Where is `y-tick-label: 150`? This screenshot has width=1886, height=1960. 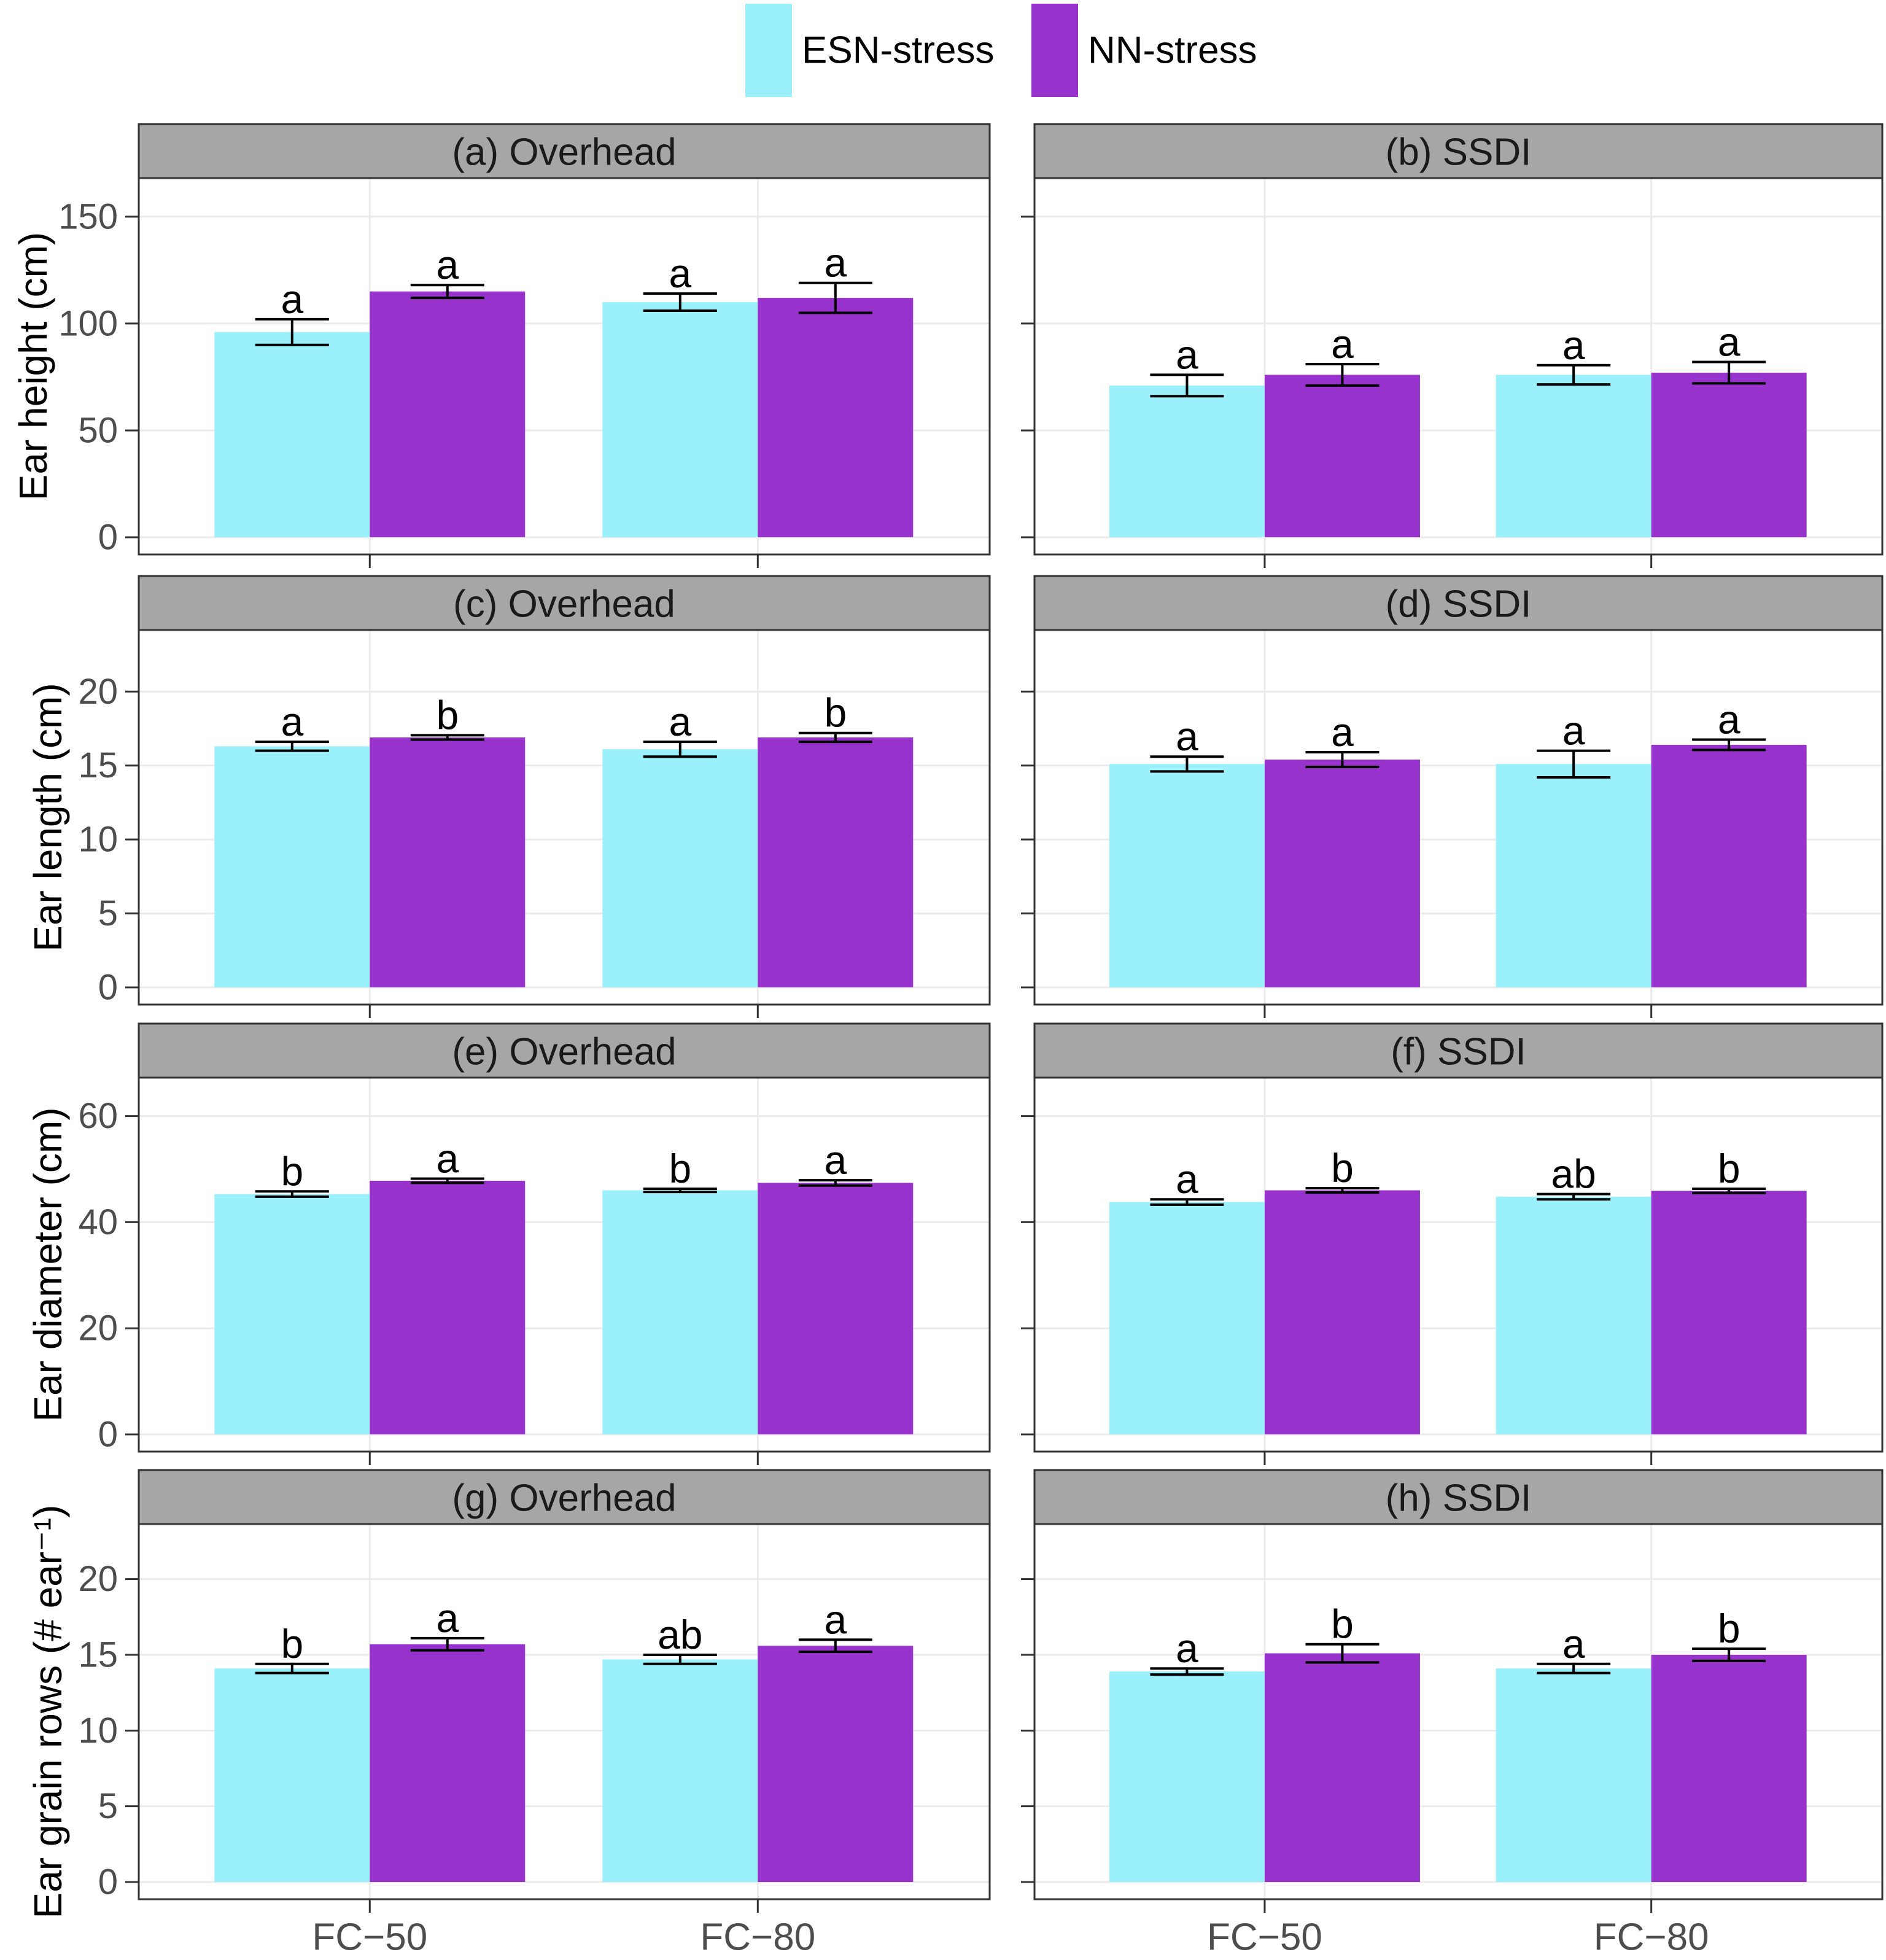
y-tick-label: 150 is located at coordinates (88, 216).